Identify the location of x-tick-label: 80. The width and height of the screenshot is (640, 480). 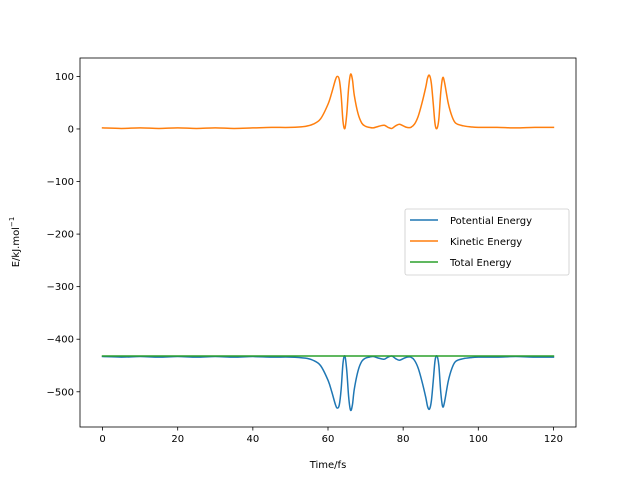
(403, 439).